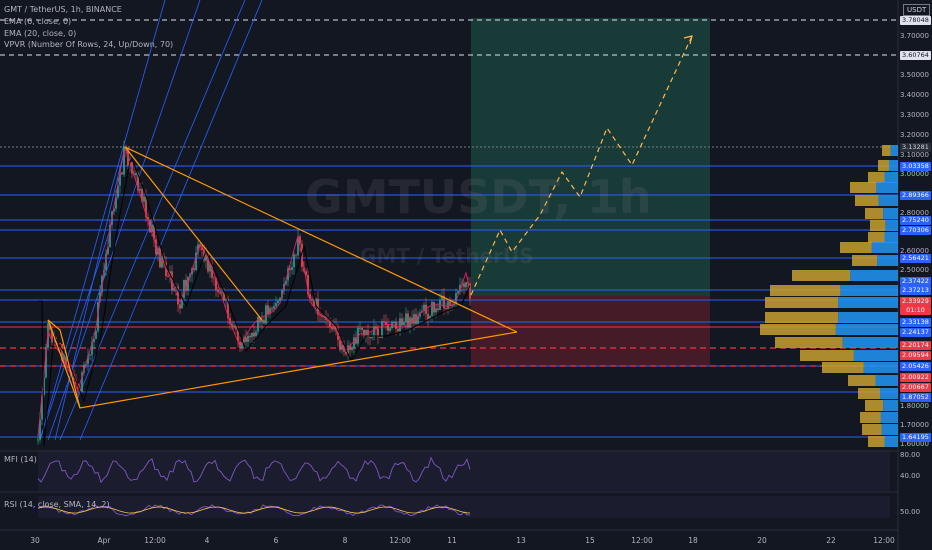  I want to click on indicator-vpvr: VPVR (Number Of Rows, 24, Up/Down, 70), so click(89, 44).